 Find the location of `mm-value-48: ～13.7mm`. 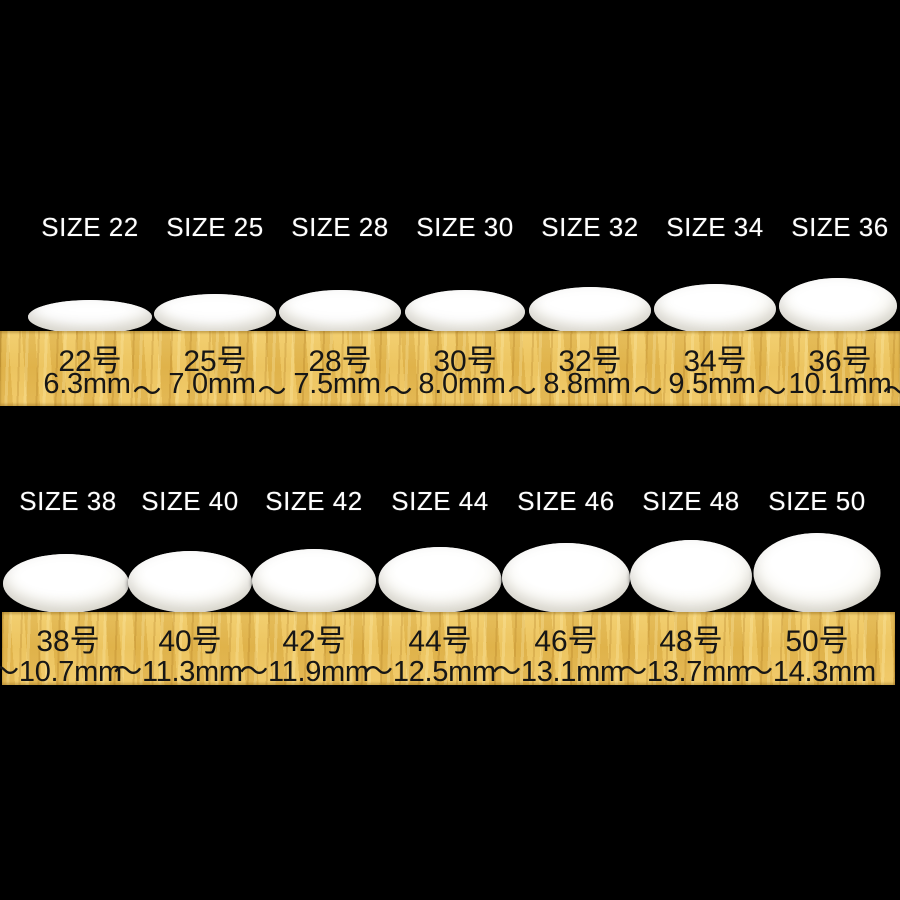

mm-value-48: ～13.7mm is located at coordinates (684, 672).